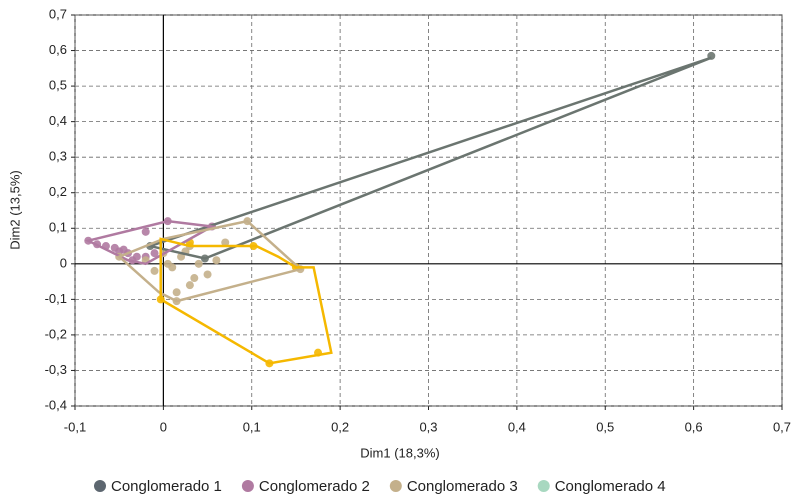  I want to click on y-tick-label: -0,3, so click(56, 369).